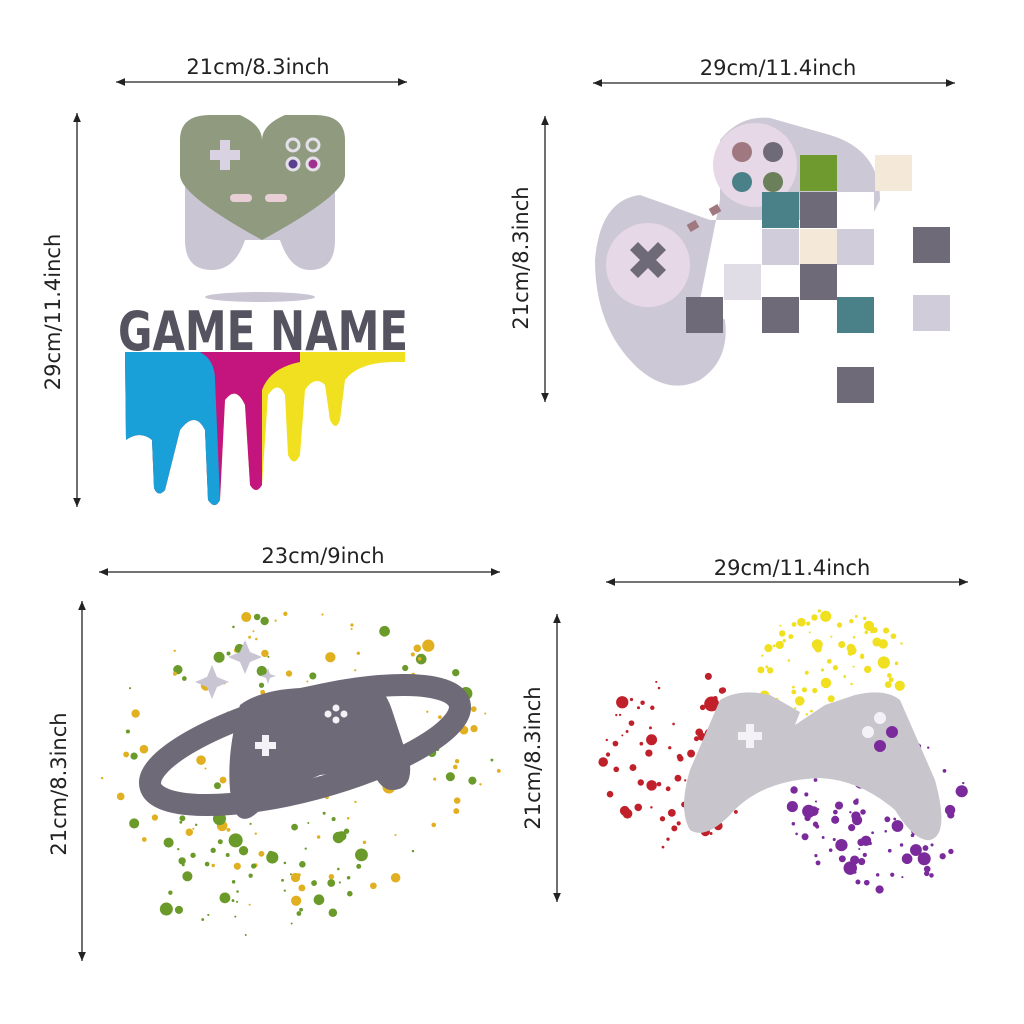  What do you see at coordinates (225, 155) in the screenshot?
I see `dpad` at bounding box center [225, 155].